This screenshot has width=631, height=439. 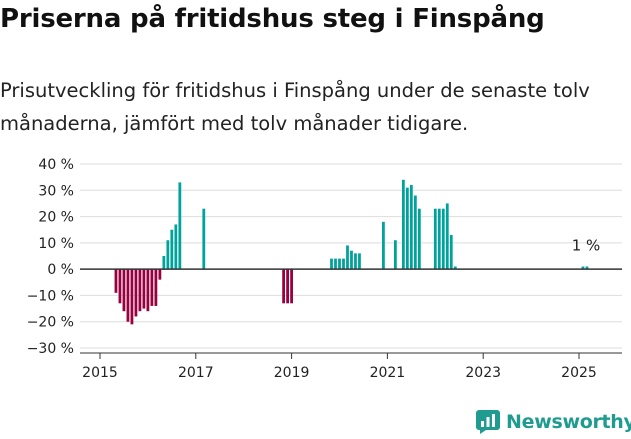 I want to click on x-tick-label: 2019, so click(x=292, y=373).